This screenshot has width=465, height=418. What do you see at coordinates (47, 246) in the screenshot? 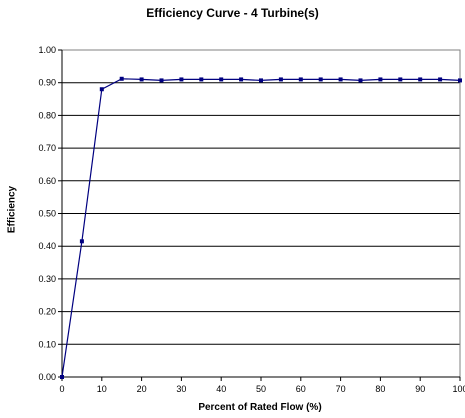
I see `y-tick-label: 0.40` at bounding box center [47, 246].